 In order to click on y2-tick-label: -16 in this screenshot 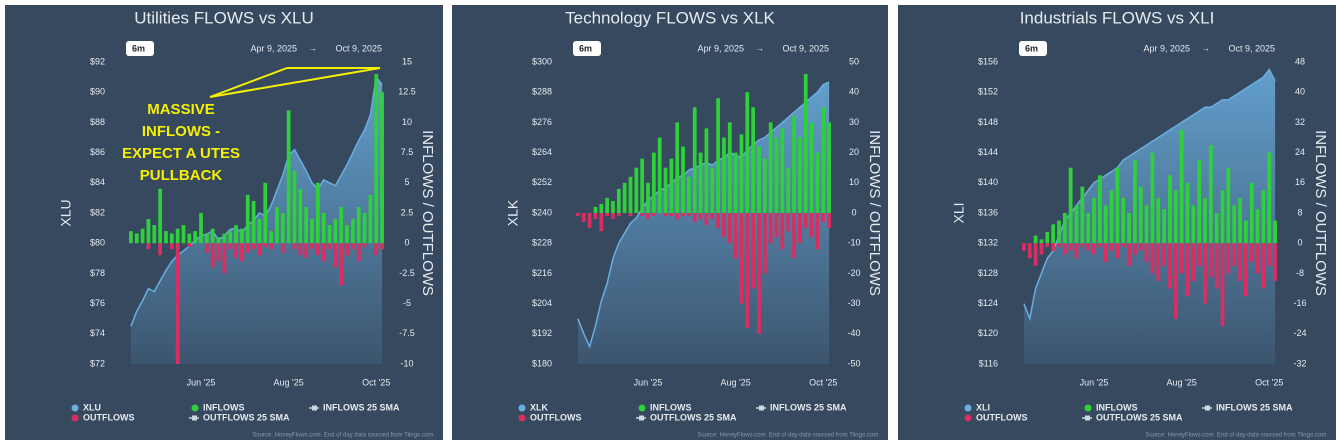, I will do `click(1299, 303)`.